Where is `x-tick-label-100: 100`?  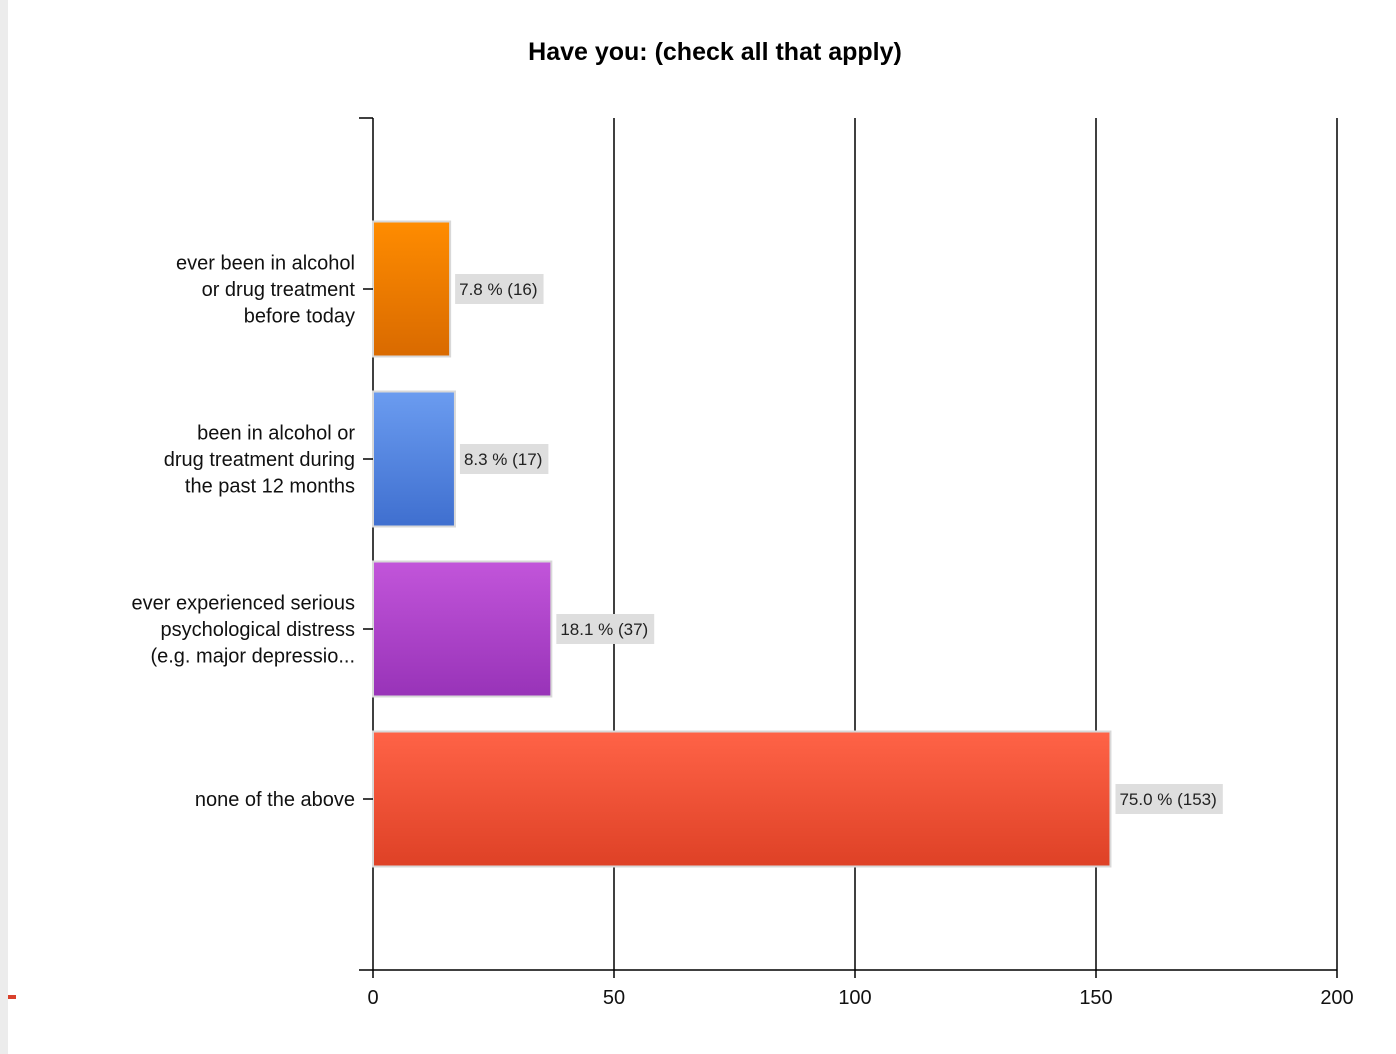
x-tick-label-100: 100 is located at coordinates (854, 998).